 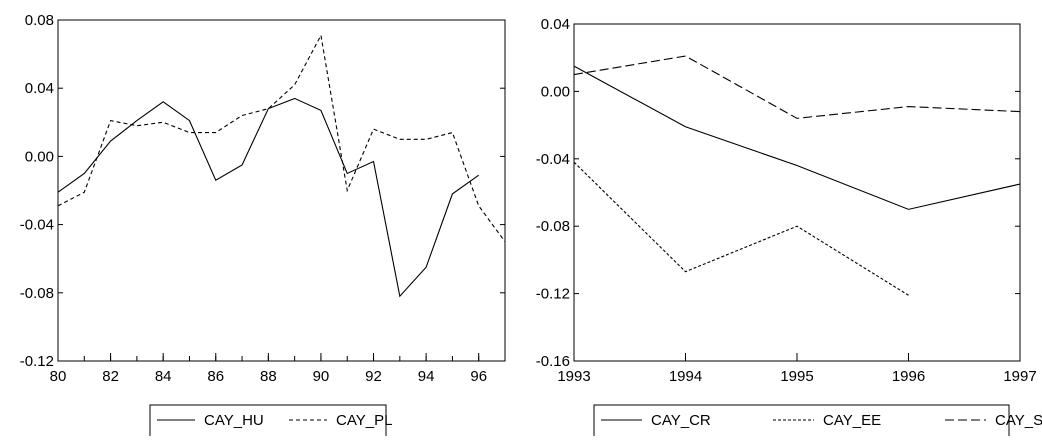 What do you see at coordinates (573, 376) in the screenshot?
I see `x-tick-label: 1993` at bounding box center [573, 376].